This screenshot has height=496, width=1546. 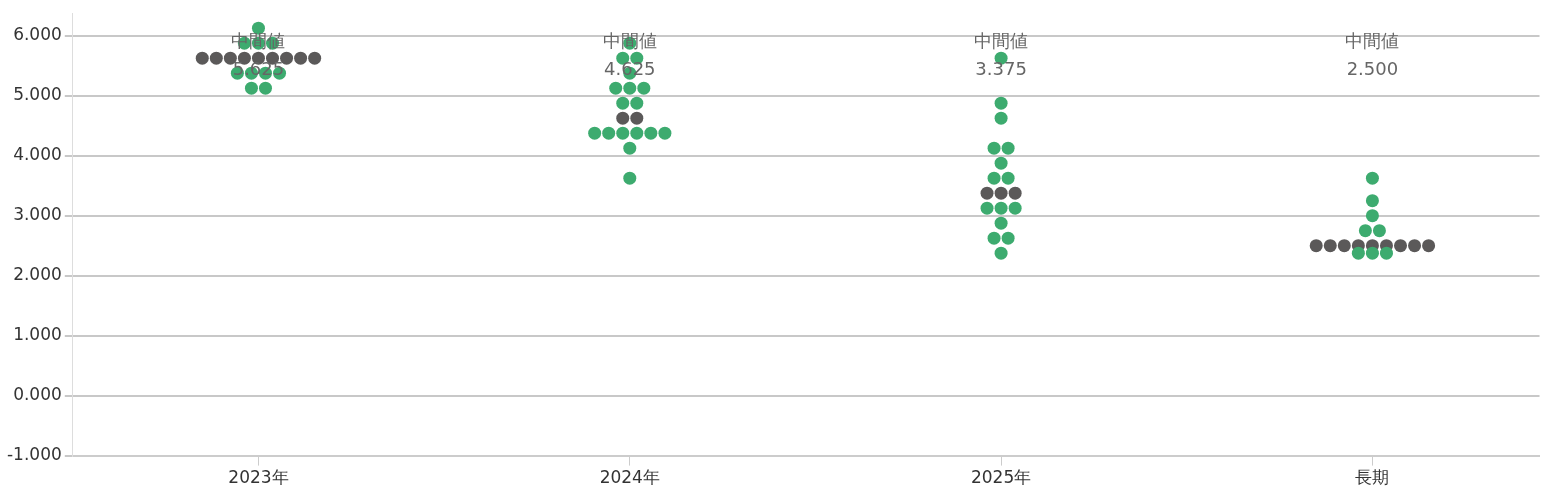 What do you see at coordinates (37, 334) in the screenshot?
I see `y-tick-label: 1.000` at bounding box center [37, 334].